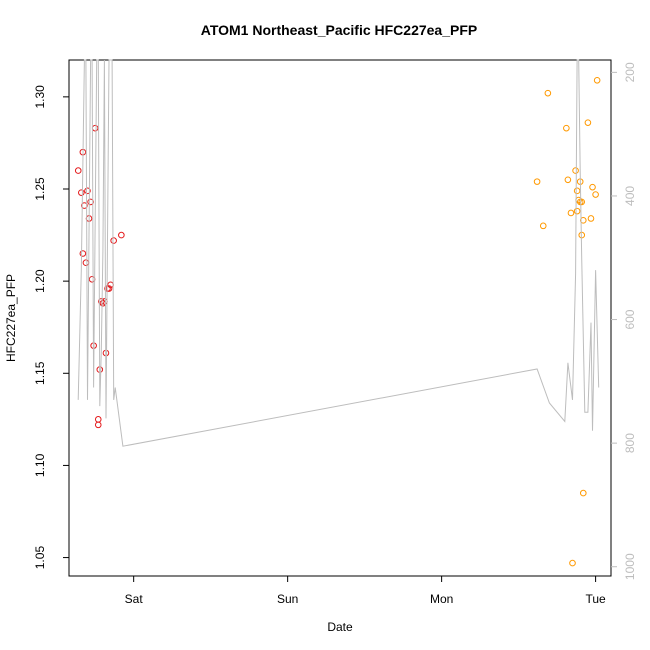 This screenshot has width=650, height=650. I want to click on right-tick-label: 800, so click(630, 443).